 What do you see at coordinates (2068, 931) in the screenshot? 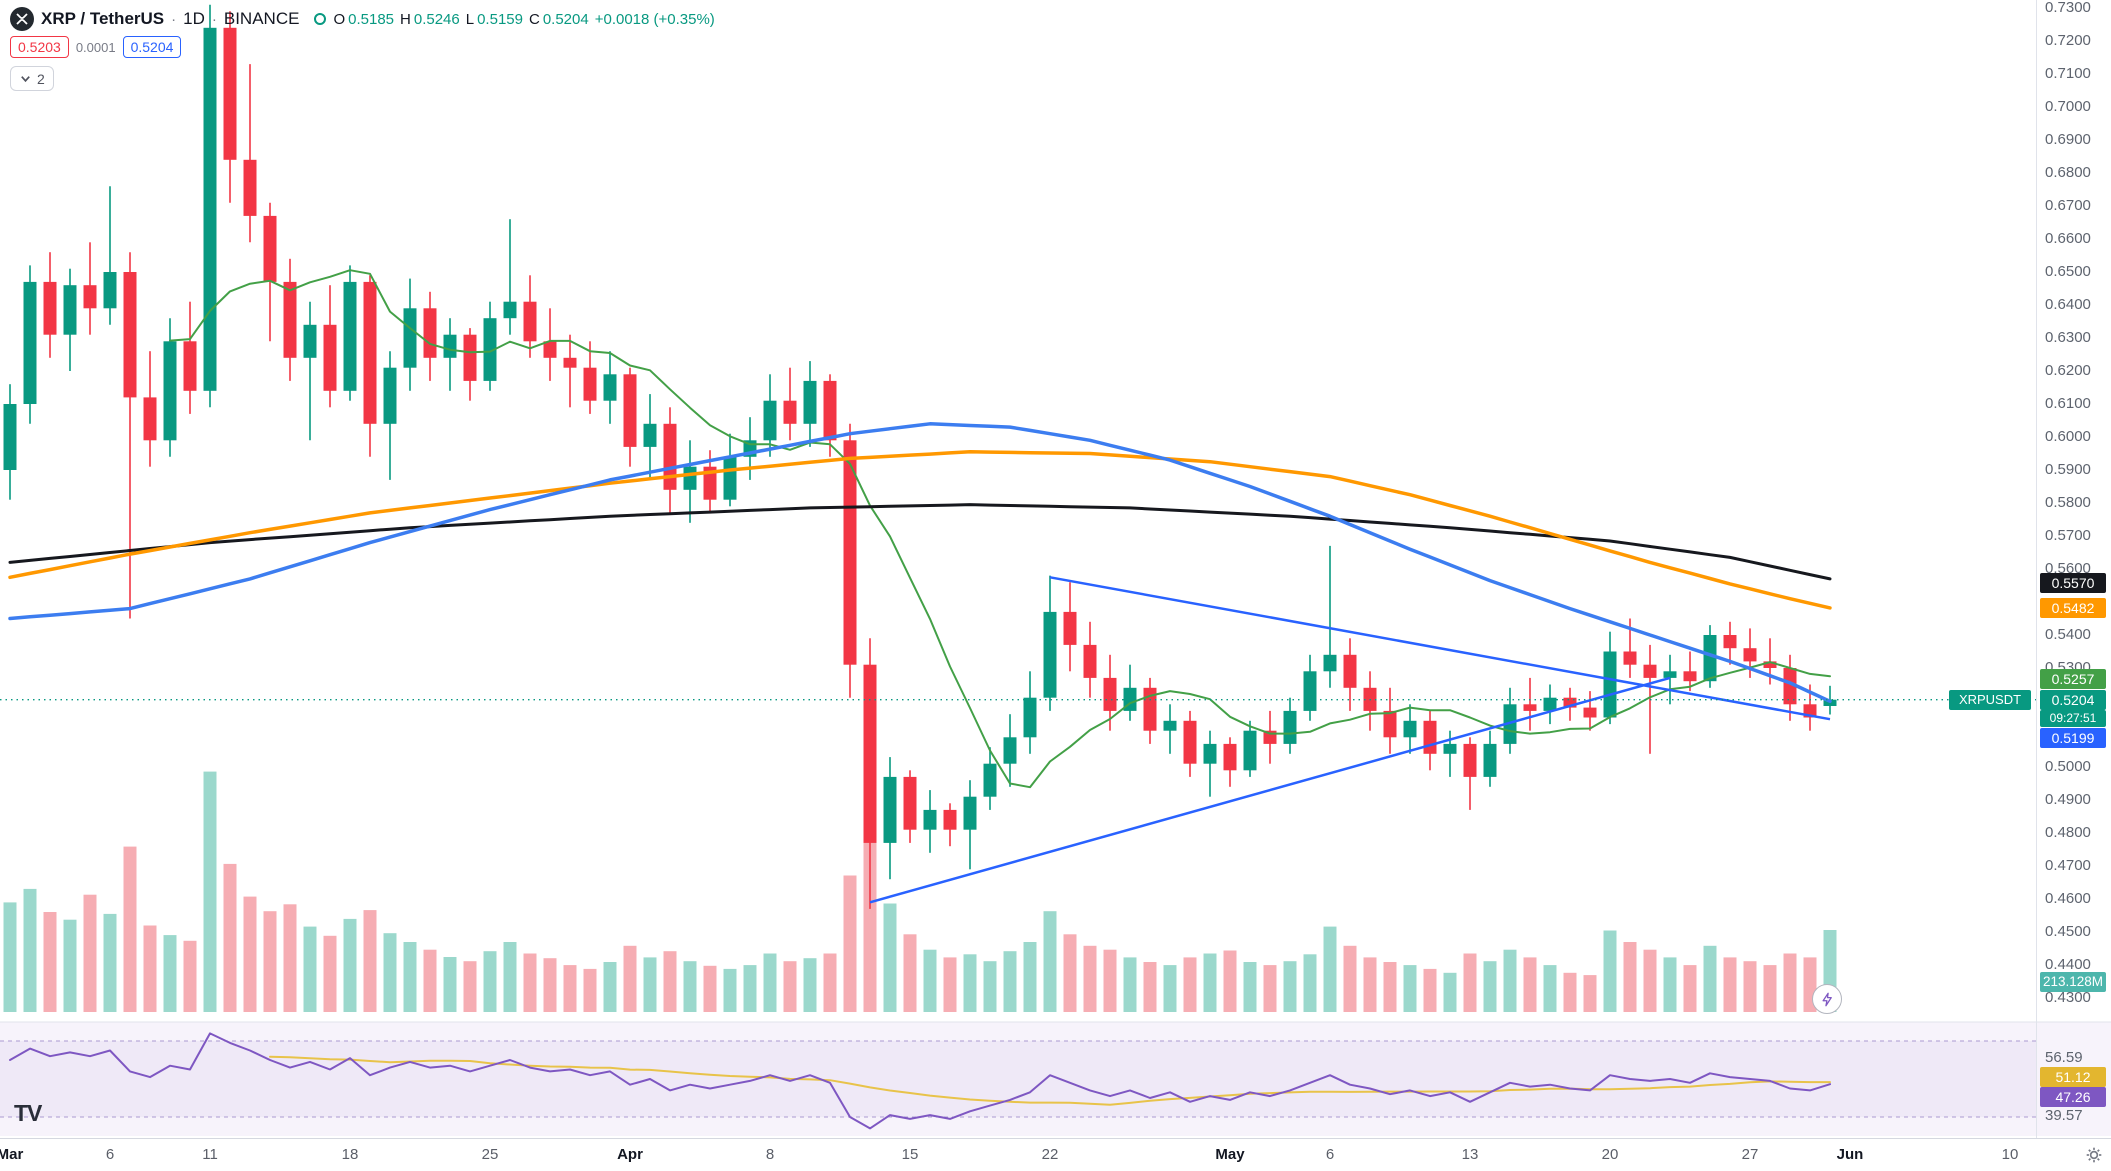
I see `price-tick: 0.4500` at bounding box center [2068, 931].